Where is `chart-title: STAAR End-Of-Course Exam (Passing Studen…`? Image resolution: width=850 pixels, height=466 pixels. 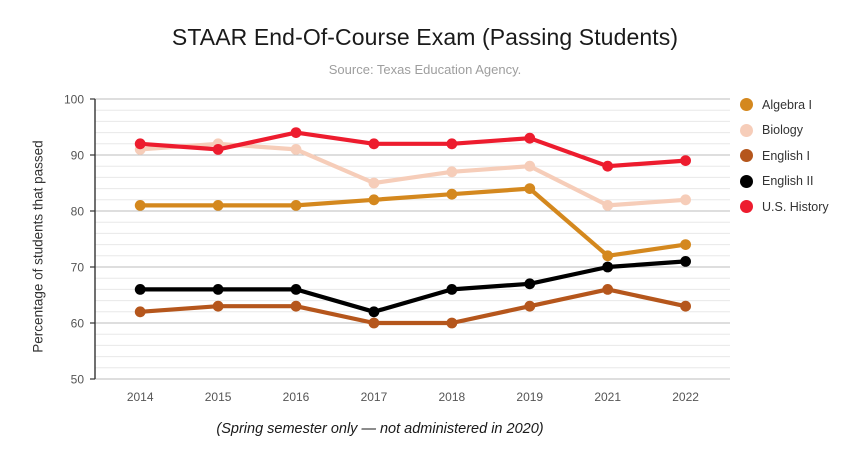
chart-title: STAAR End-Of-Course Exam (Passing Studen… is located at coordinates (425, 37).